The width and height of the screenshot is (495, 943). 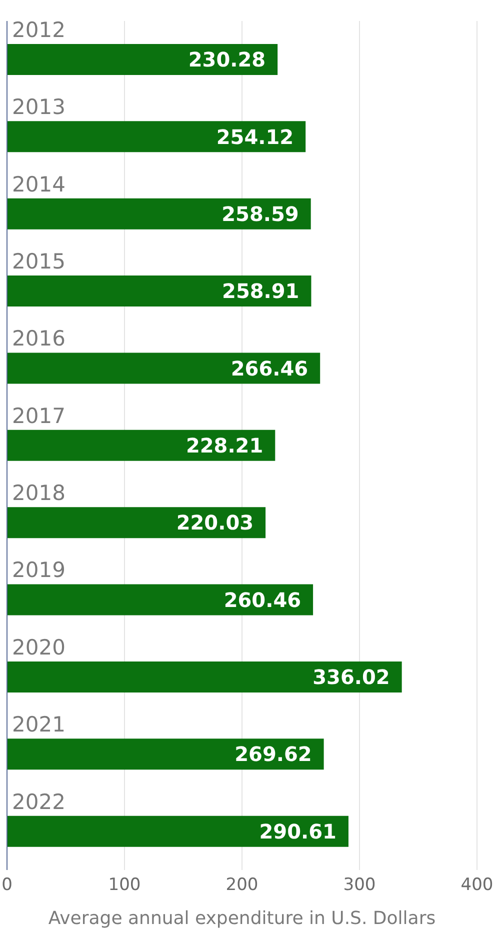 I want to click on y-tick-label: 2015, so click(x=39, y=261).